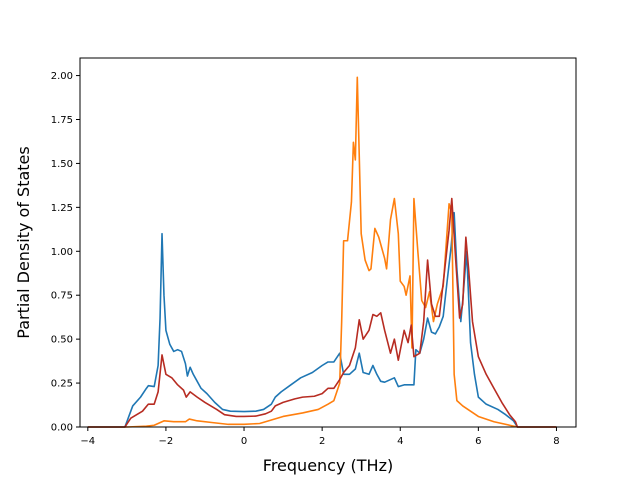 This screenshot has width=640, height=480. What do you see at coordinates (400, 441) in the screenshot?
I see `x-tick-label: 4` at bounding box center [400, 441].